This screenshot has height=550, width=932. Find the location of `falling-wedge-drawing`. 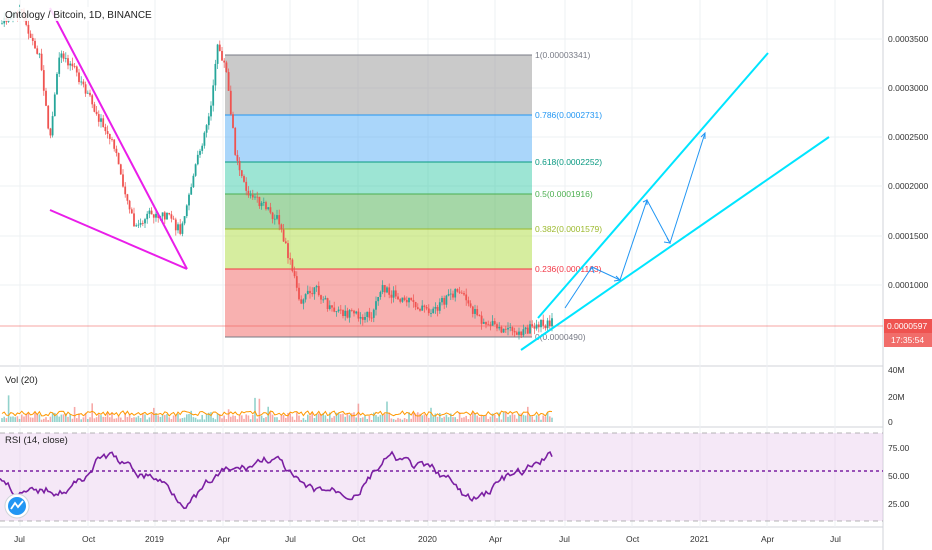

falling-wedge-drawing is located at coordinates (118, 138).